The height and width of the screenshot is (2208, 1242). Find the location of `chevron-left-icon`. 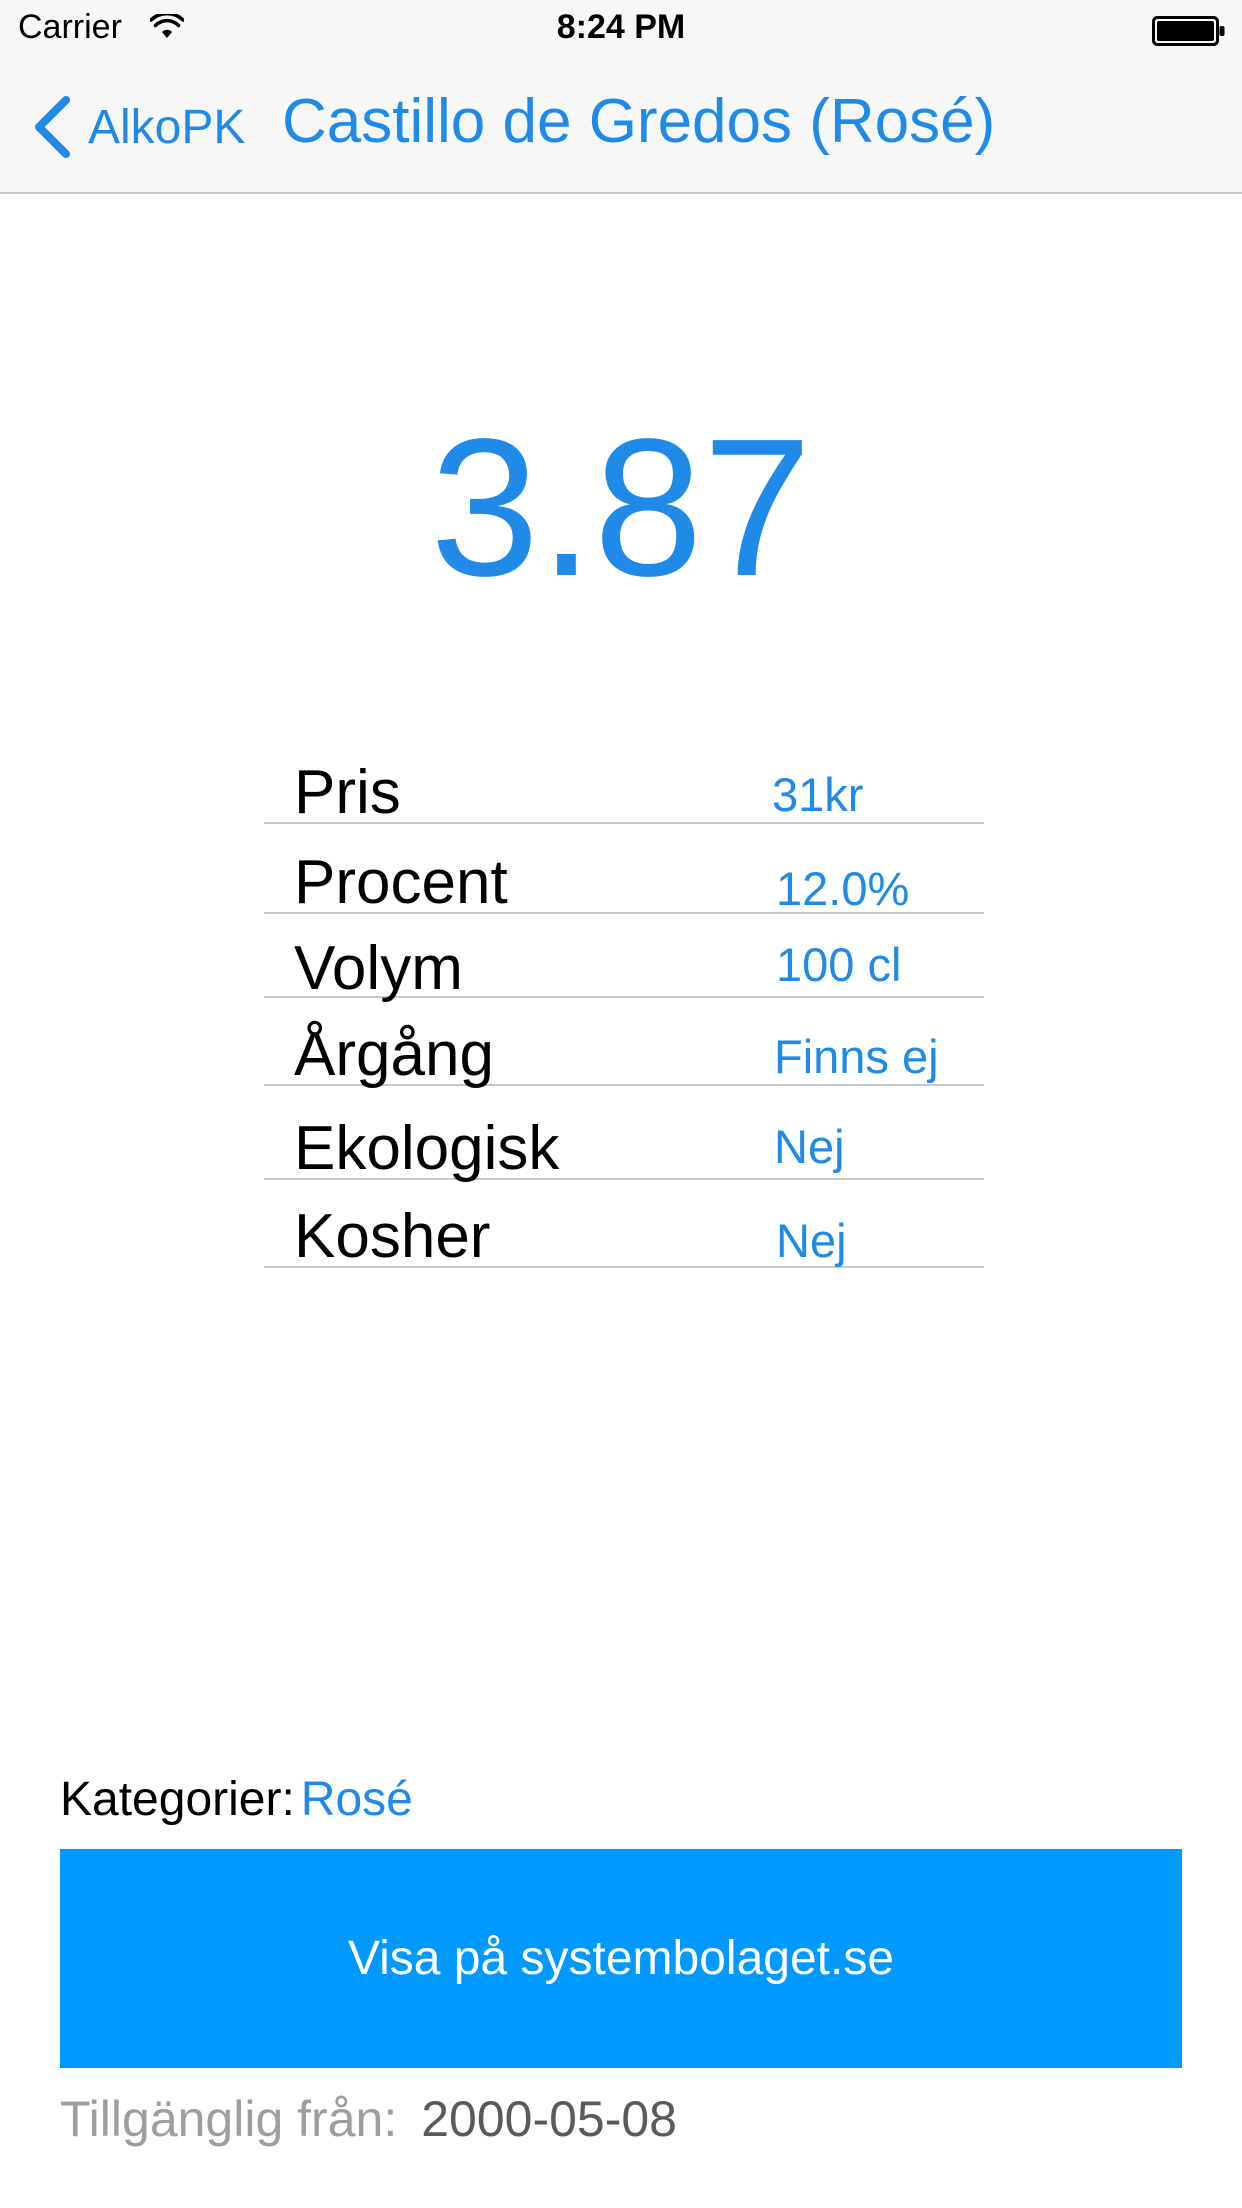

chevron-left-icon is located at coordinates (52, 127).